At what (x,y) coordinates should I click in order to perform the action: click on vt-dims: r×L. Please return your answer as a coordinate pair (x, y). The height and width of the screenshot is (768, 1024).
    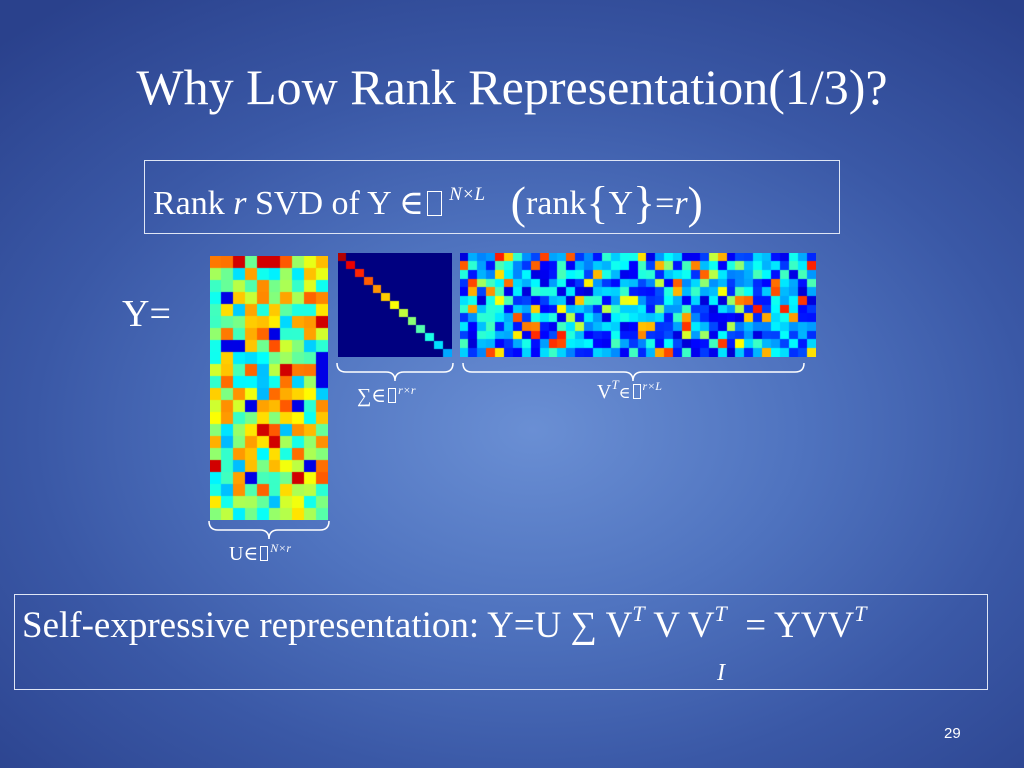
    Looking at the image, I should click on (652, 386).